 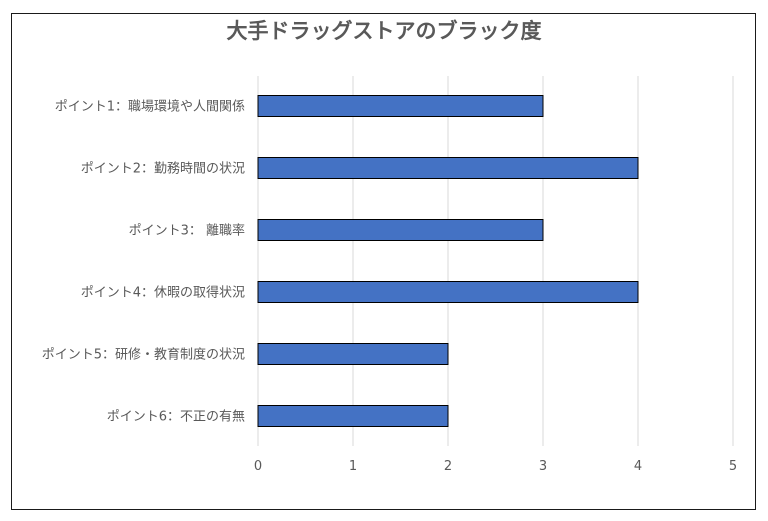 What do you see at coordinates (258, 466) in the screenshot?
I see `x-tick-0: 0` at bounding box center [258, 466].